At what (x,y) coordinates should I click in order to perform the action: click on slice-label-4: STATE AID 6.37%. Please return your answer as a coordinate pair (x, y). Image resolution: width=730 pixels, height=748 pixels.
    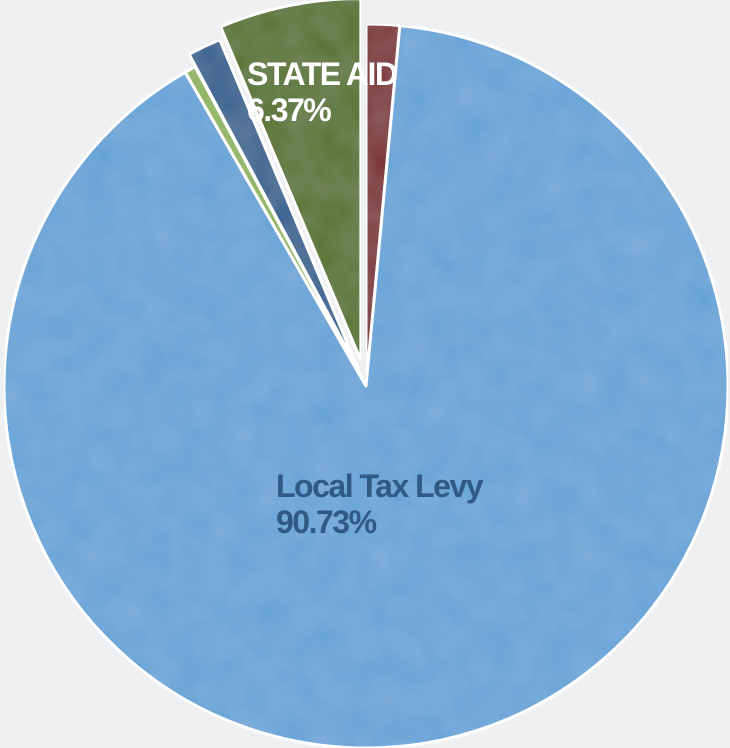
    Looking at the image, I should click on (322, 92).